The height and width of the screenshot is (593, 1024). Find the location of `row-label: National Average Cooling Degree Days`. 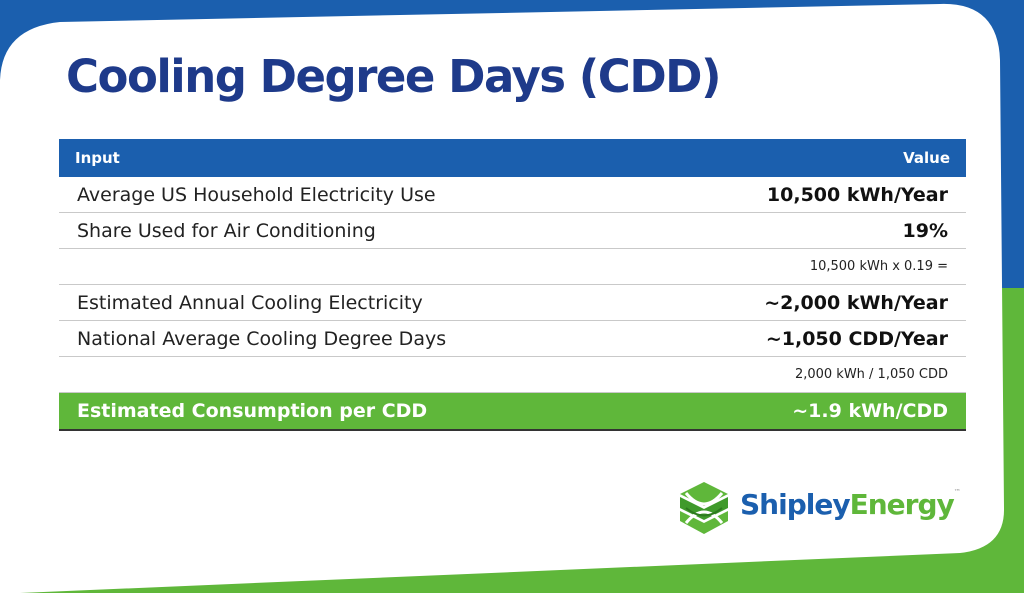

row-label: National Average Cooling Degree Days is located at coordinates (353, 338).